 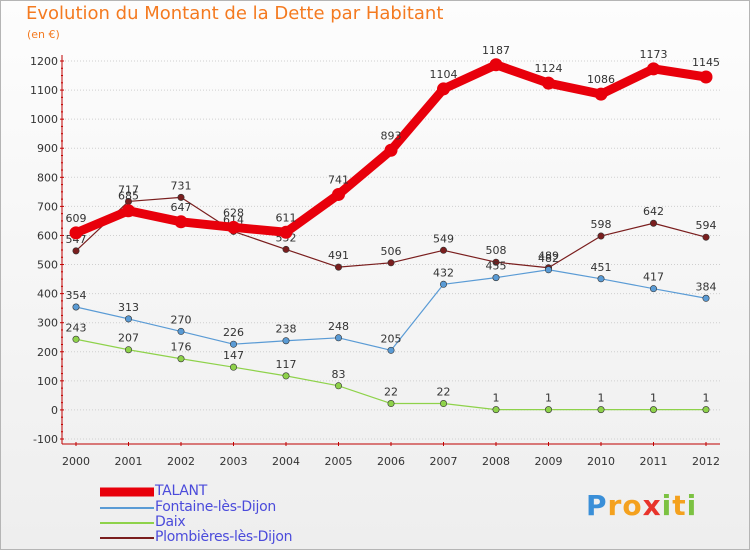 I want to click on data-label: 451, so click(x=601, y=267).